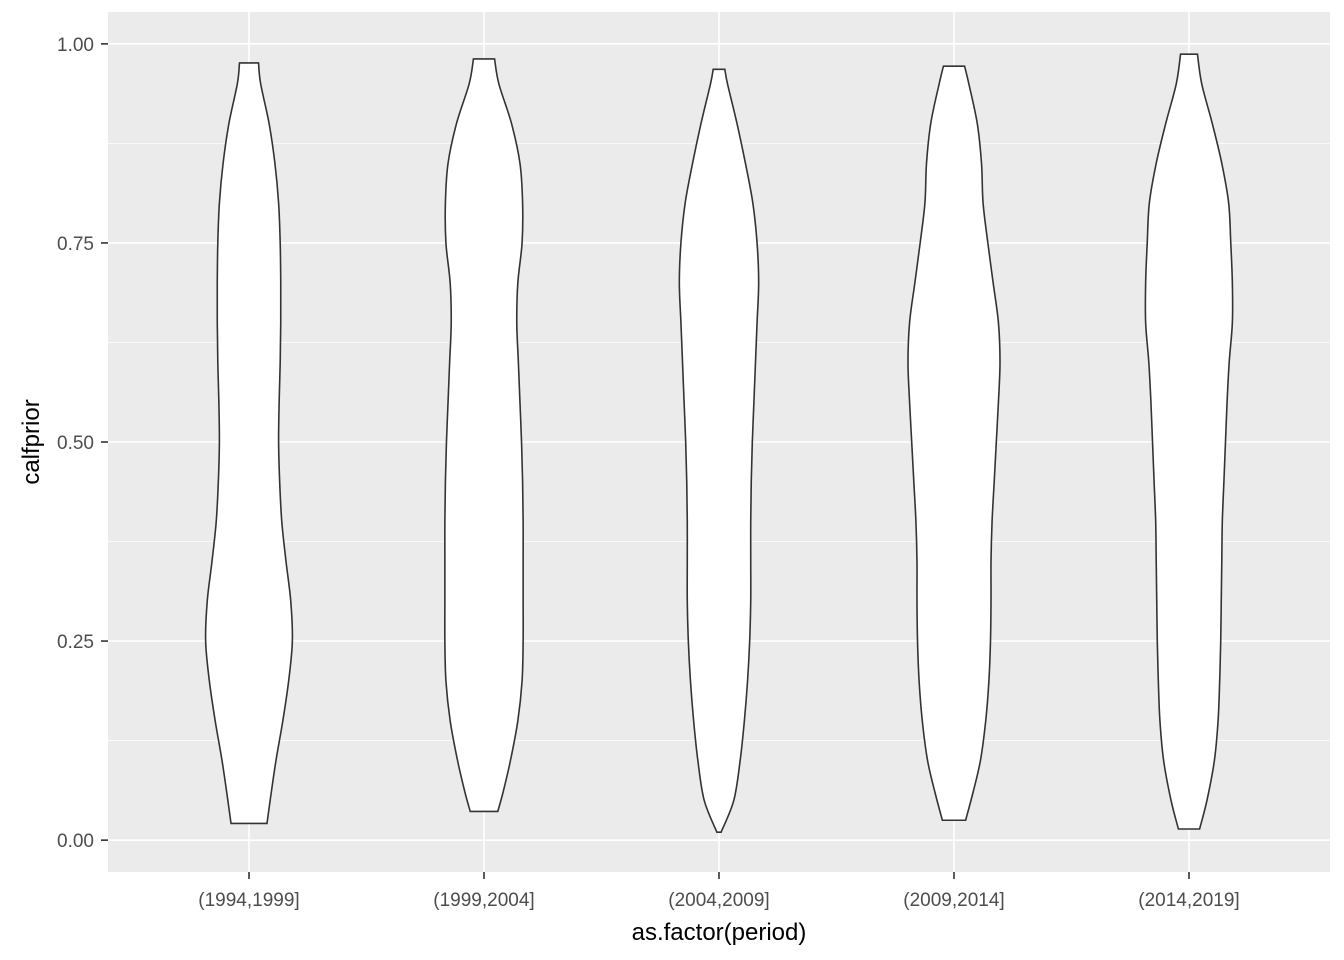 Image resolution: width=1344 pixels, height=960 pixels. I want to click on x-tick-label: (1994,1999], so click(248, 900).